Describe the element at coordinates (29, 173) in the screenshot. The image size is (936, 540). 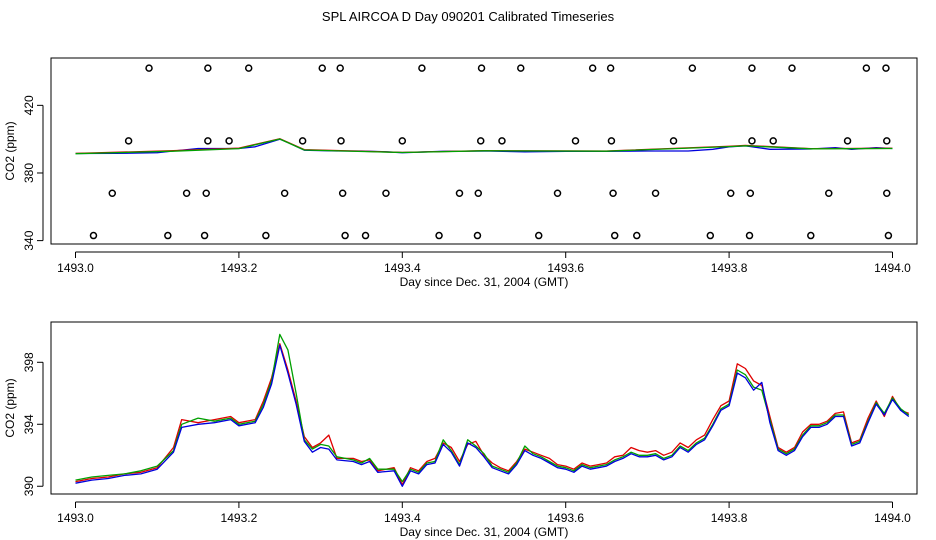
I see `y-tick-label: 380` at that location.